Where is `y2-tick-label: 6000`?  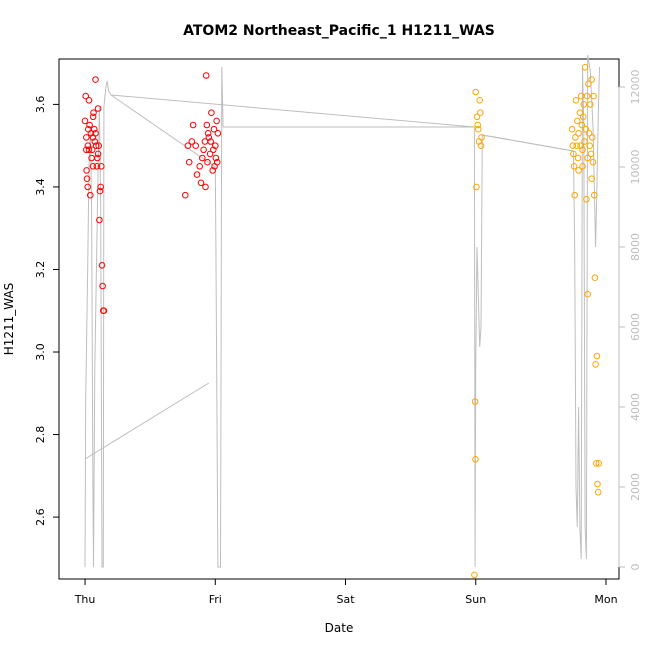 y2-tick-label: 6000 is located at coordinates (635, 327).